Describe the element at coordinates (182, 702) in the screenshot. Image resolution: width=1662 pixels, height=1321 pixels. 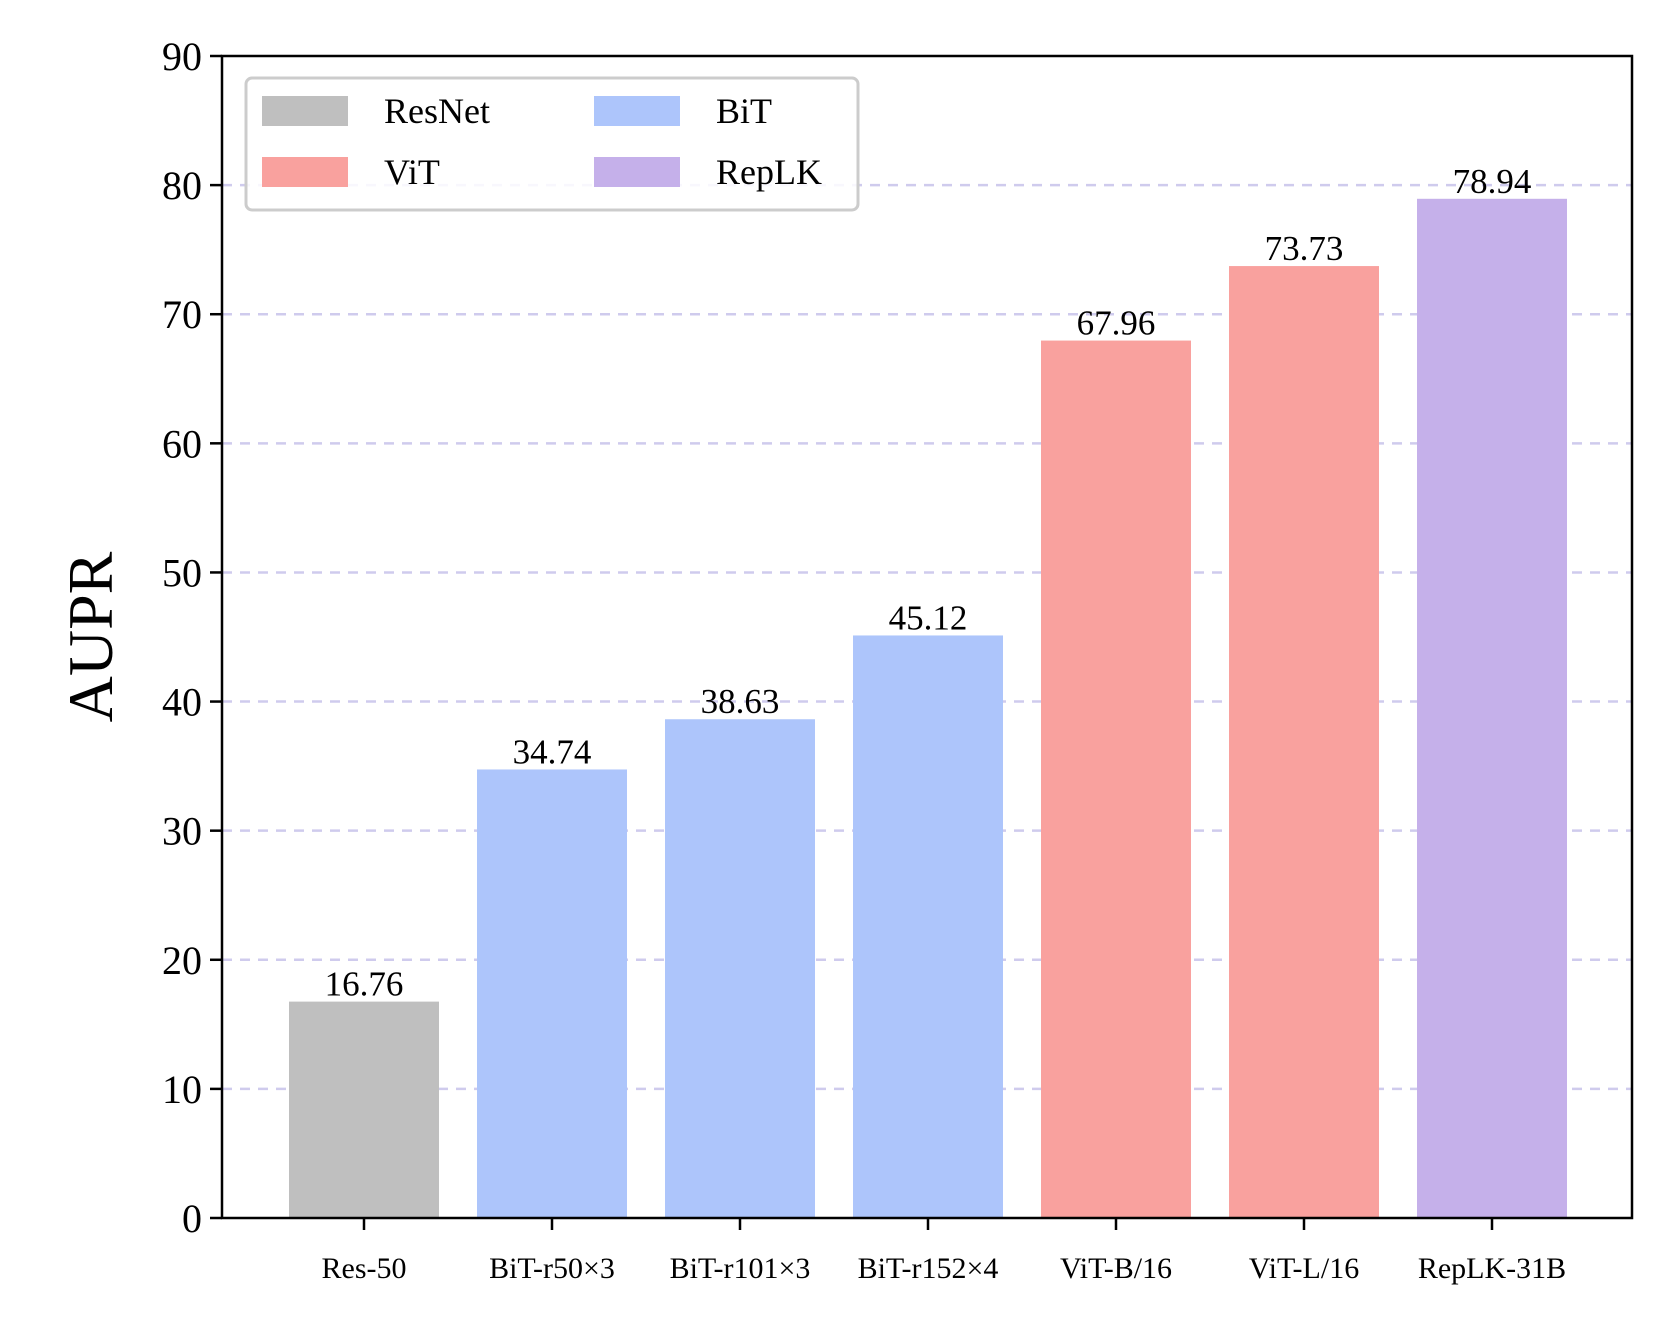
I see `y-tick-label: 40` at that location.